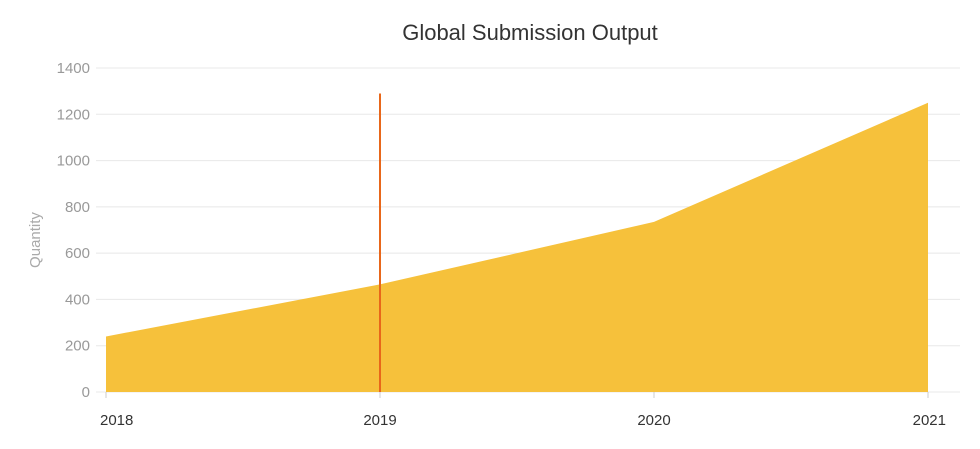  What do you see at coordinates (116, 420) in the screenshot?
I see `x-tick-label: 2018` at bounding box center [116, 420].